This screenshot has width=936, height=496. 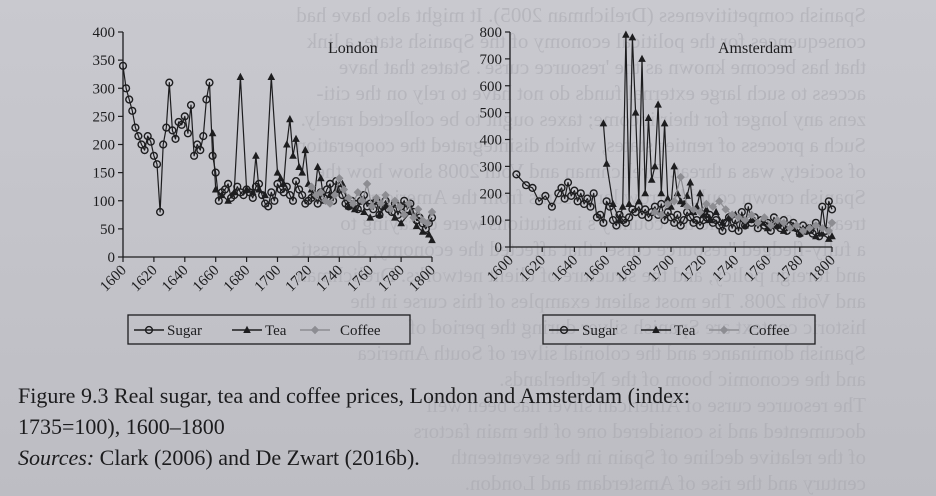 I want to click on legend-box-london, so click(x=269, y=329).